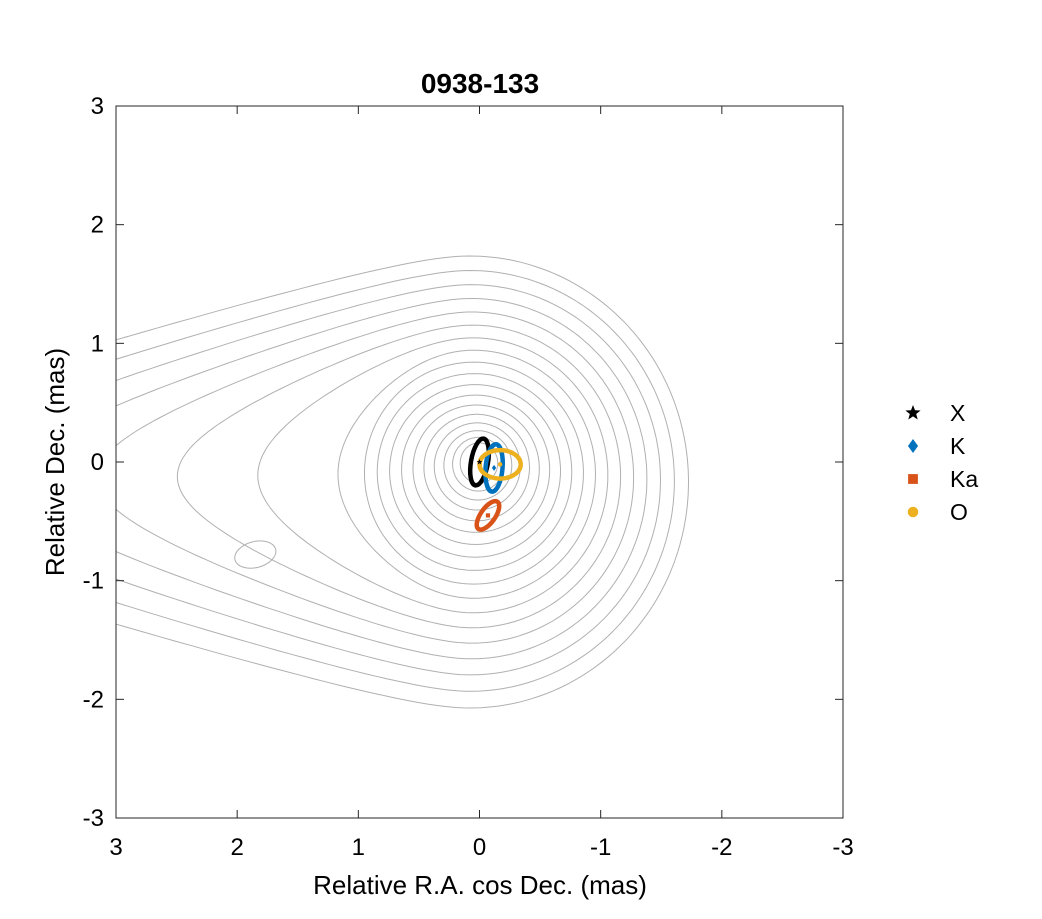 Image resolution: width=1042 pixels, height=919 pixels. I want to click on x-tick-label: 1, so click(358, 847).